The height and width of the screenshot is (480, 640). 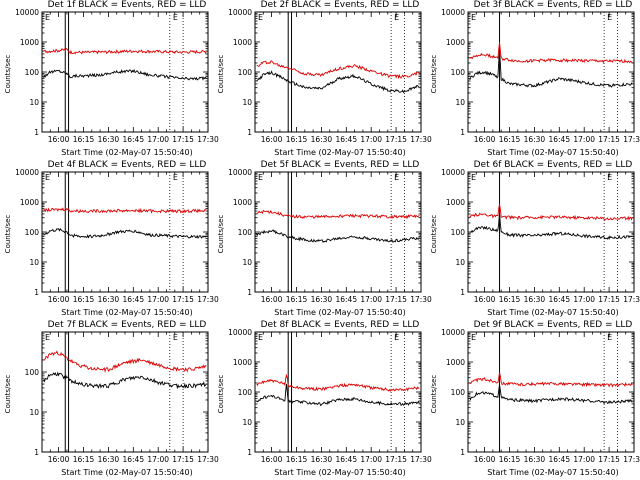 I want to click on chart-title: Det 1f BLACK = Events, RED = LLD, so click(x=127, y=5).